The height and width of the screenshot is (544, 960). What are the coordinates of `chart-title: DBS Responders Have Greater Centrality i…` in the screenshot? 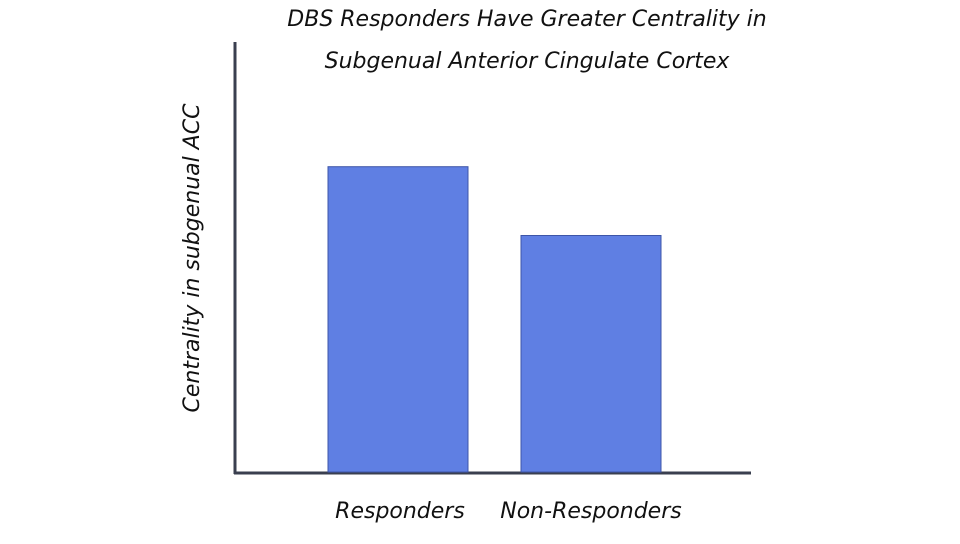 It's located at (526, 19).